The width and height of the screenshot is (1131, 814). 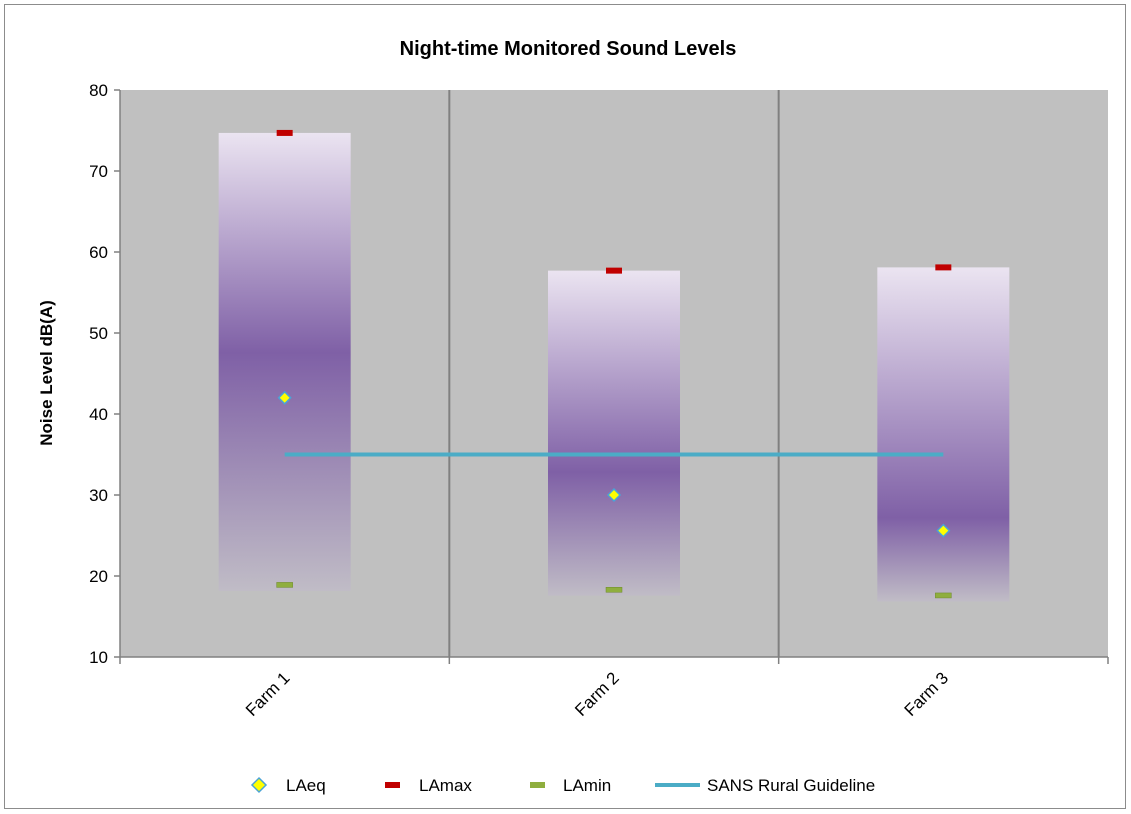 What do you see at coordinates (46, 372) in the screenshot?
I see `y-axis-label: Noise Level dB(A)` at bounding box center [46, 372].